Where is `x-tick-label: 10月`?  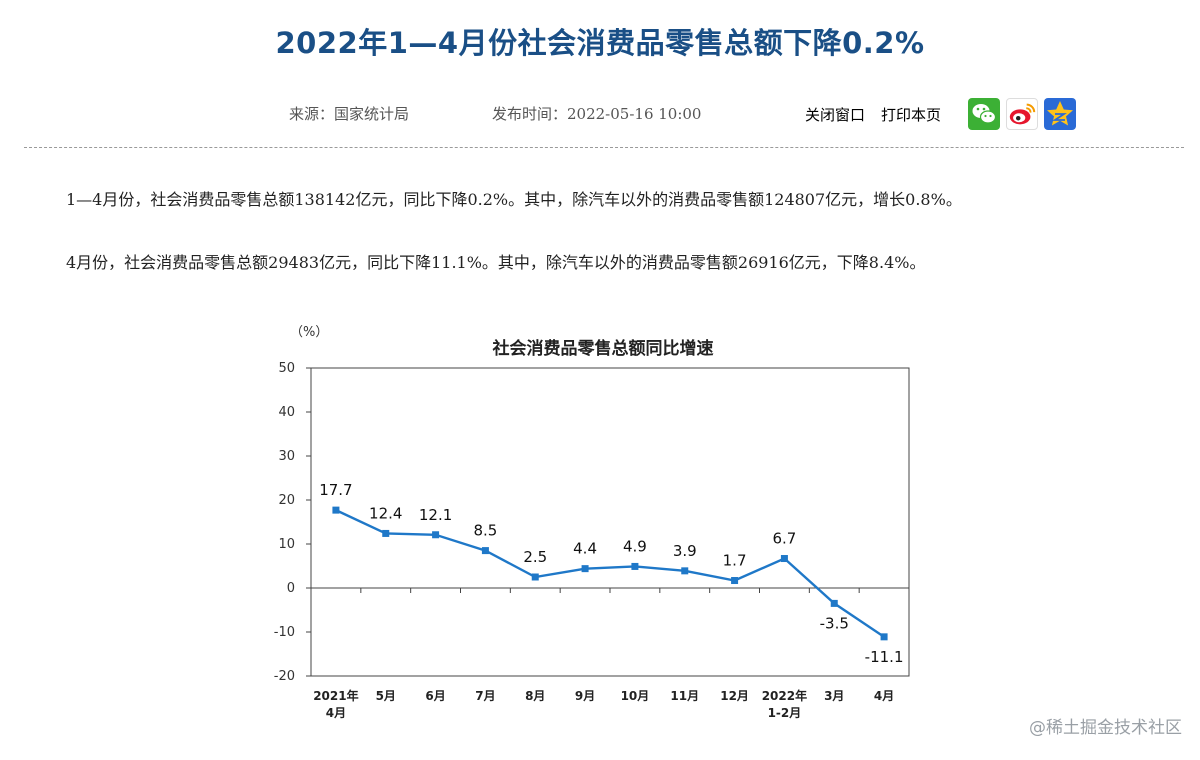 x-tick-label: 10月 is located at coordinates (635, 696).